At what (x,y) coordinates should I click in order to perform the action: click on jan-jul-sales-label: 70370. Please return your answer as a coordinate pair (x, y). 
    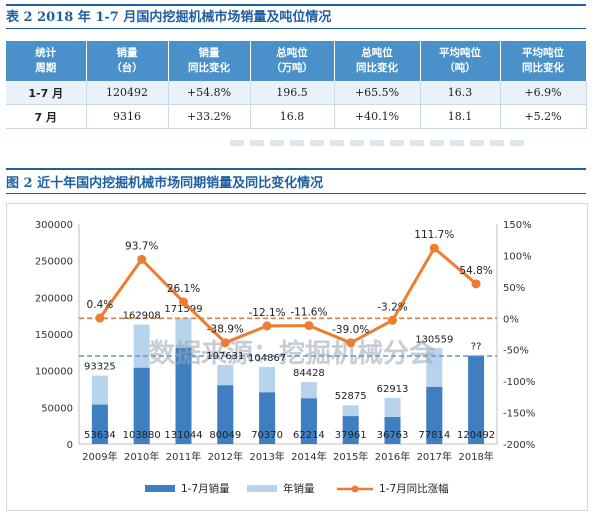
    Looking at the image, I should click on (267, 435).